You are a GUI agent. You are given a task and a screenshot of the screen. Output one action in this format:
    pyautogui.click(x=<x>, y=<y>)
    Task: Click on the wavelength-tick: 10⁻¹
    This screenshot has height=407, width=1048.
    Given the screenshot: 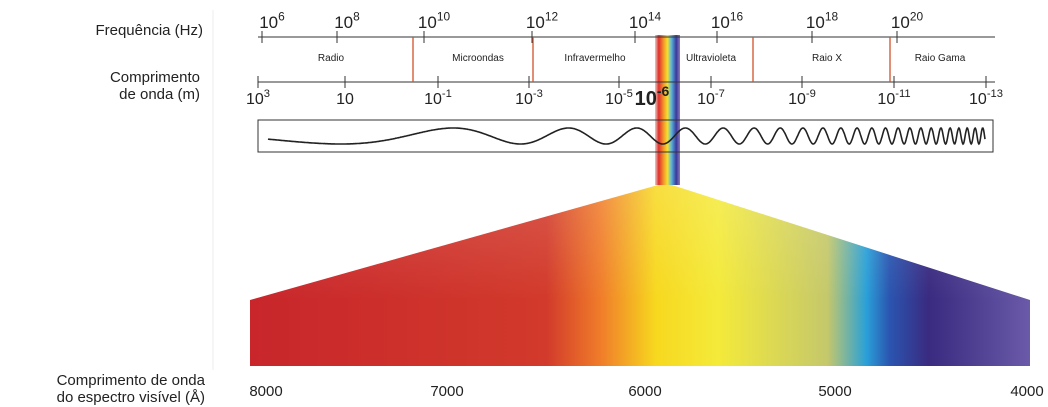 What is the action you would take?
    pyautogui.click(x=438, y=98)
    